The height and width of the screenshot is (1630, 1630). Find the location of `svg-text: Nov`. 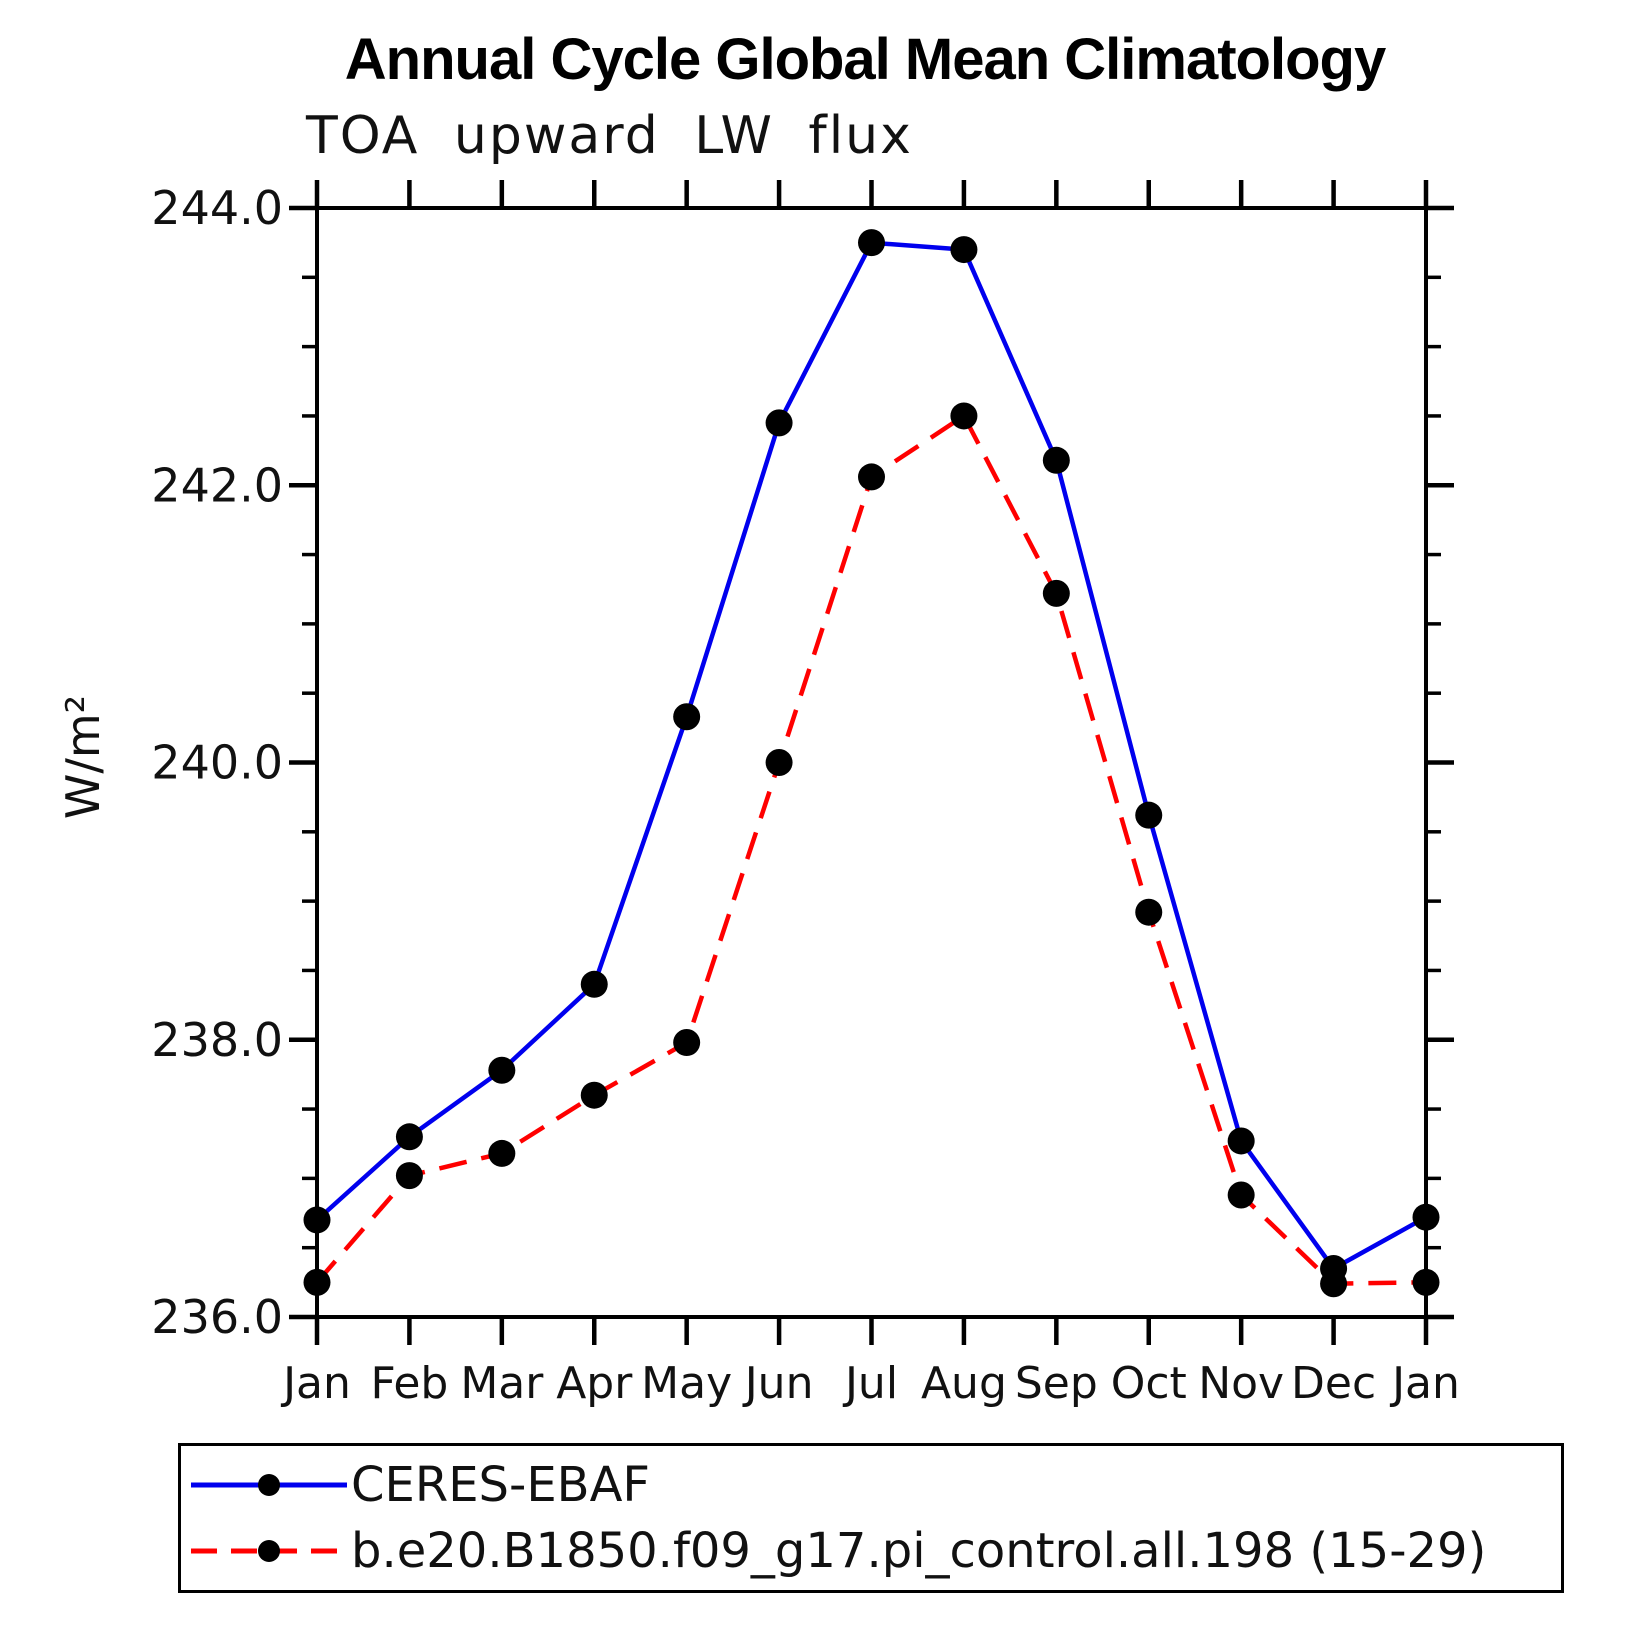

svg-text: Nov is located at coordinates (1241, 1383).